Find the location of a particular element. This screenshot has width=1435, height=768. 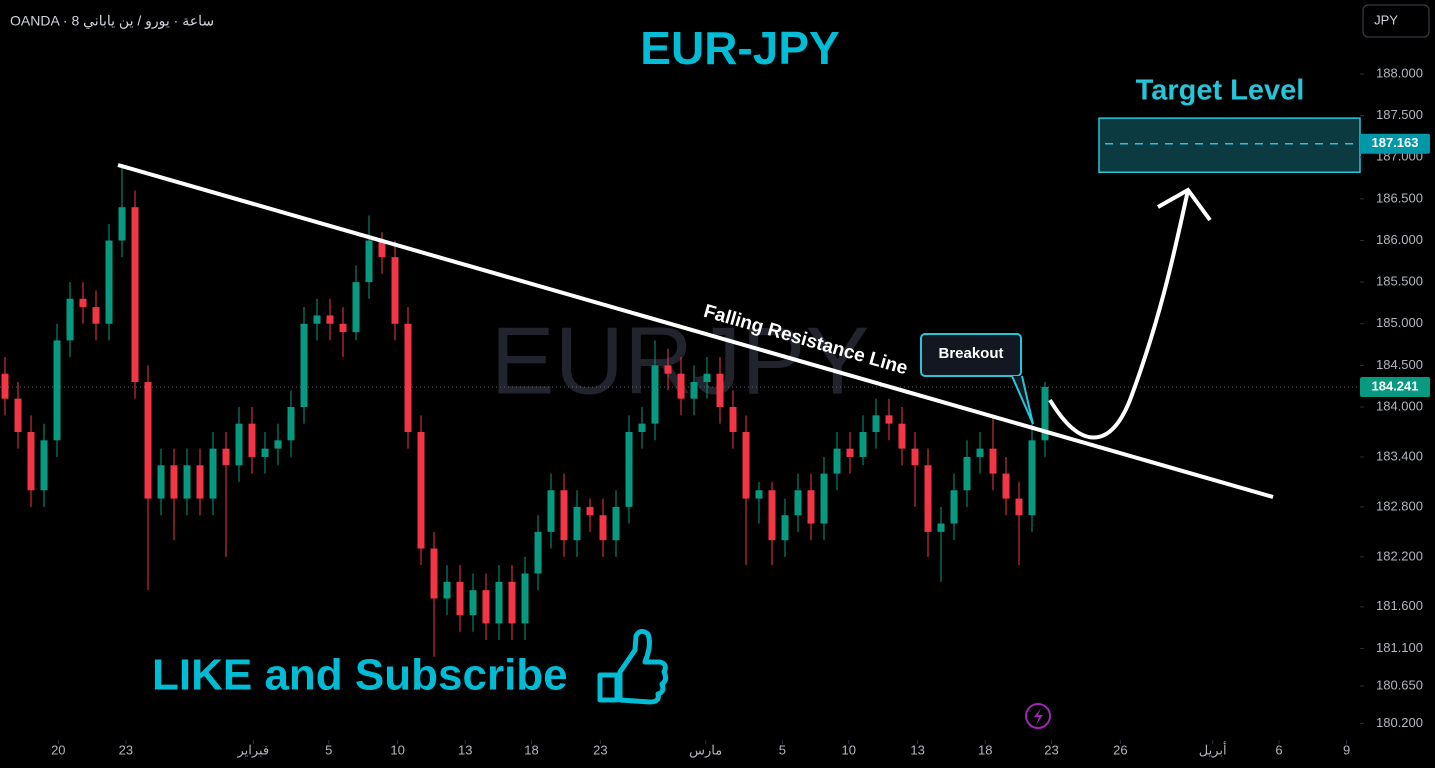

symbol-header: OANDA · 8 ساعة · يورو / ين ياباني is located at coordinates (112, 21).